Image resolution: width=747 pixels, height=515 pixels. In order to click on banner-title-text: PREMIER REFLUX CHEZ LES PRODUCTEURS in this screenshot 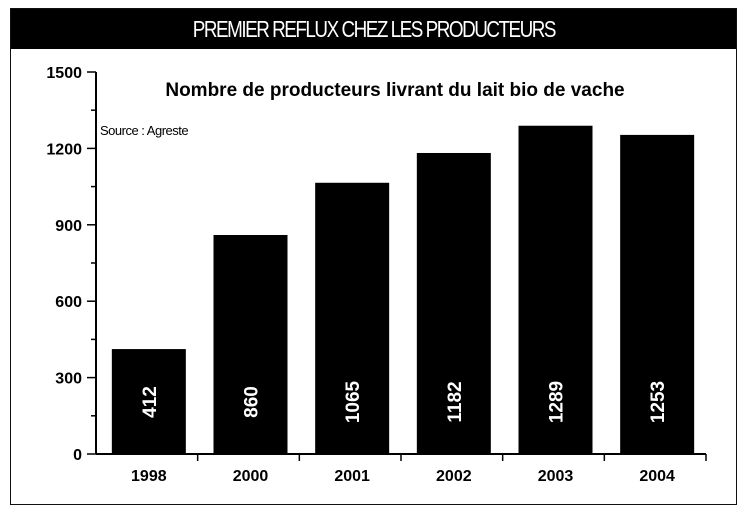, I will do `click(374, 28)`.